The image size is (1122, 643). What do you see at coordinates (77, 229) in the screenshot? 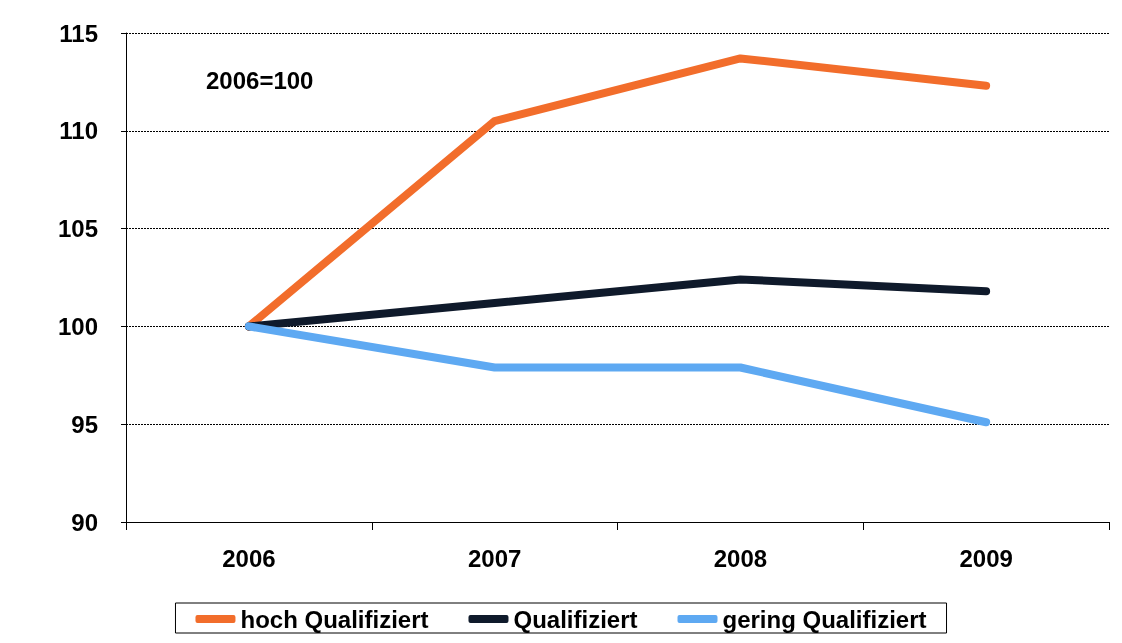
I see `y-tick-label: 105` at bounding box center [77, 229].